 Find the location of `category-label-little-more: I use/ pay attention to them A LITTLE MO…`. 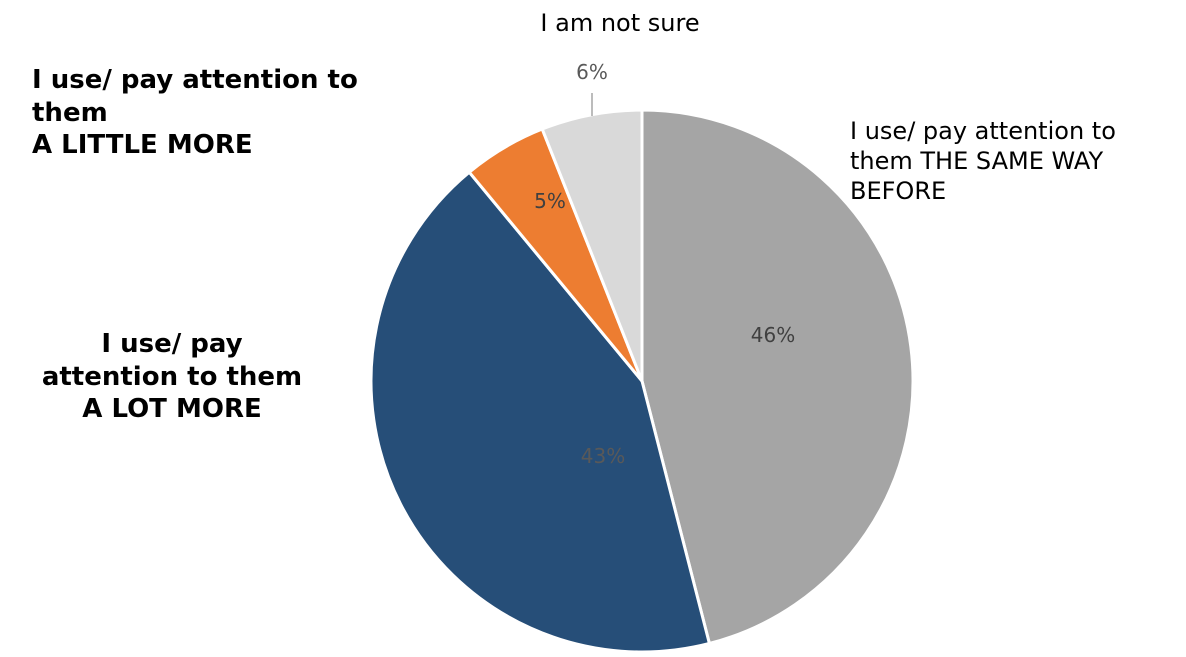

category-label-little-more: I use/ pay attention to them A LITTLE MO… is located at coordinates (195, 112).